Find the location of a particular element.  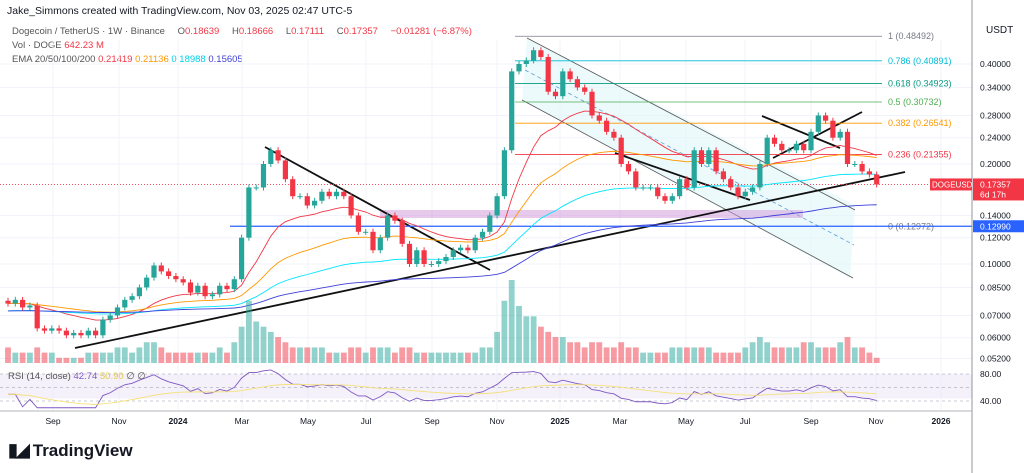

price-tick: 0.24000 is located at coordinates (995, 138).